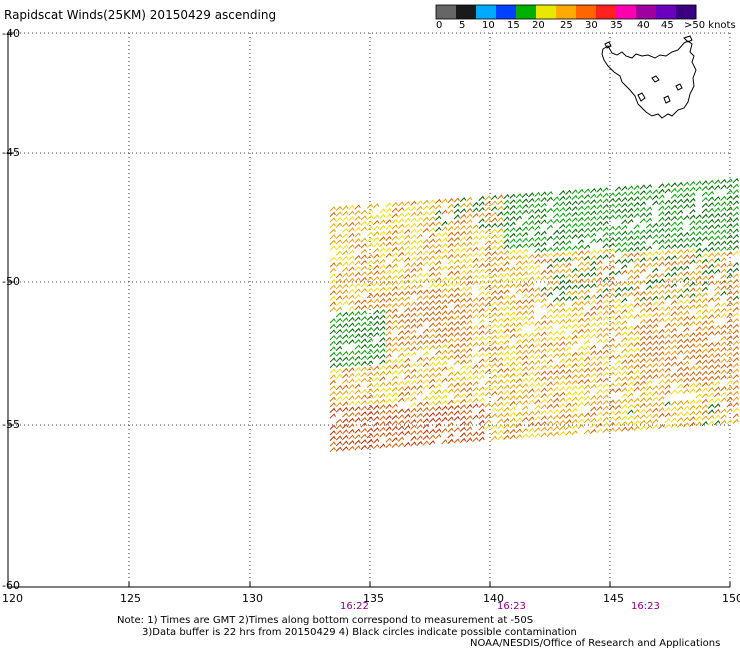 This screenshot has width=740, height=650. I want to click on legend-swatch, so click(526, 12).